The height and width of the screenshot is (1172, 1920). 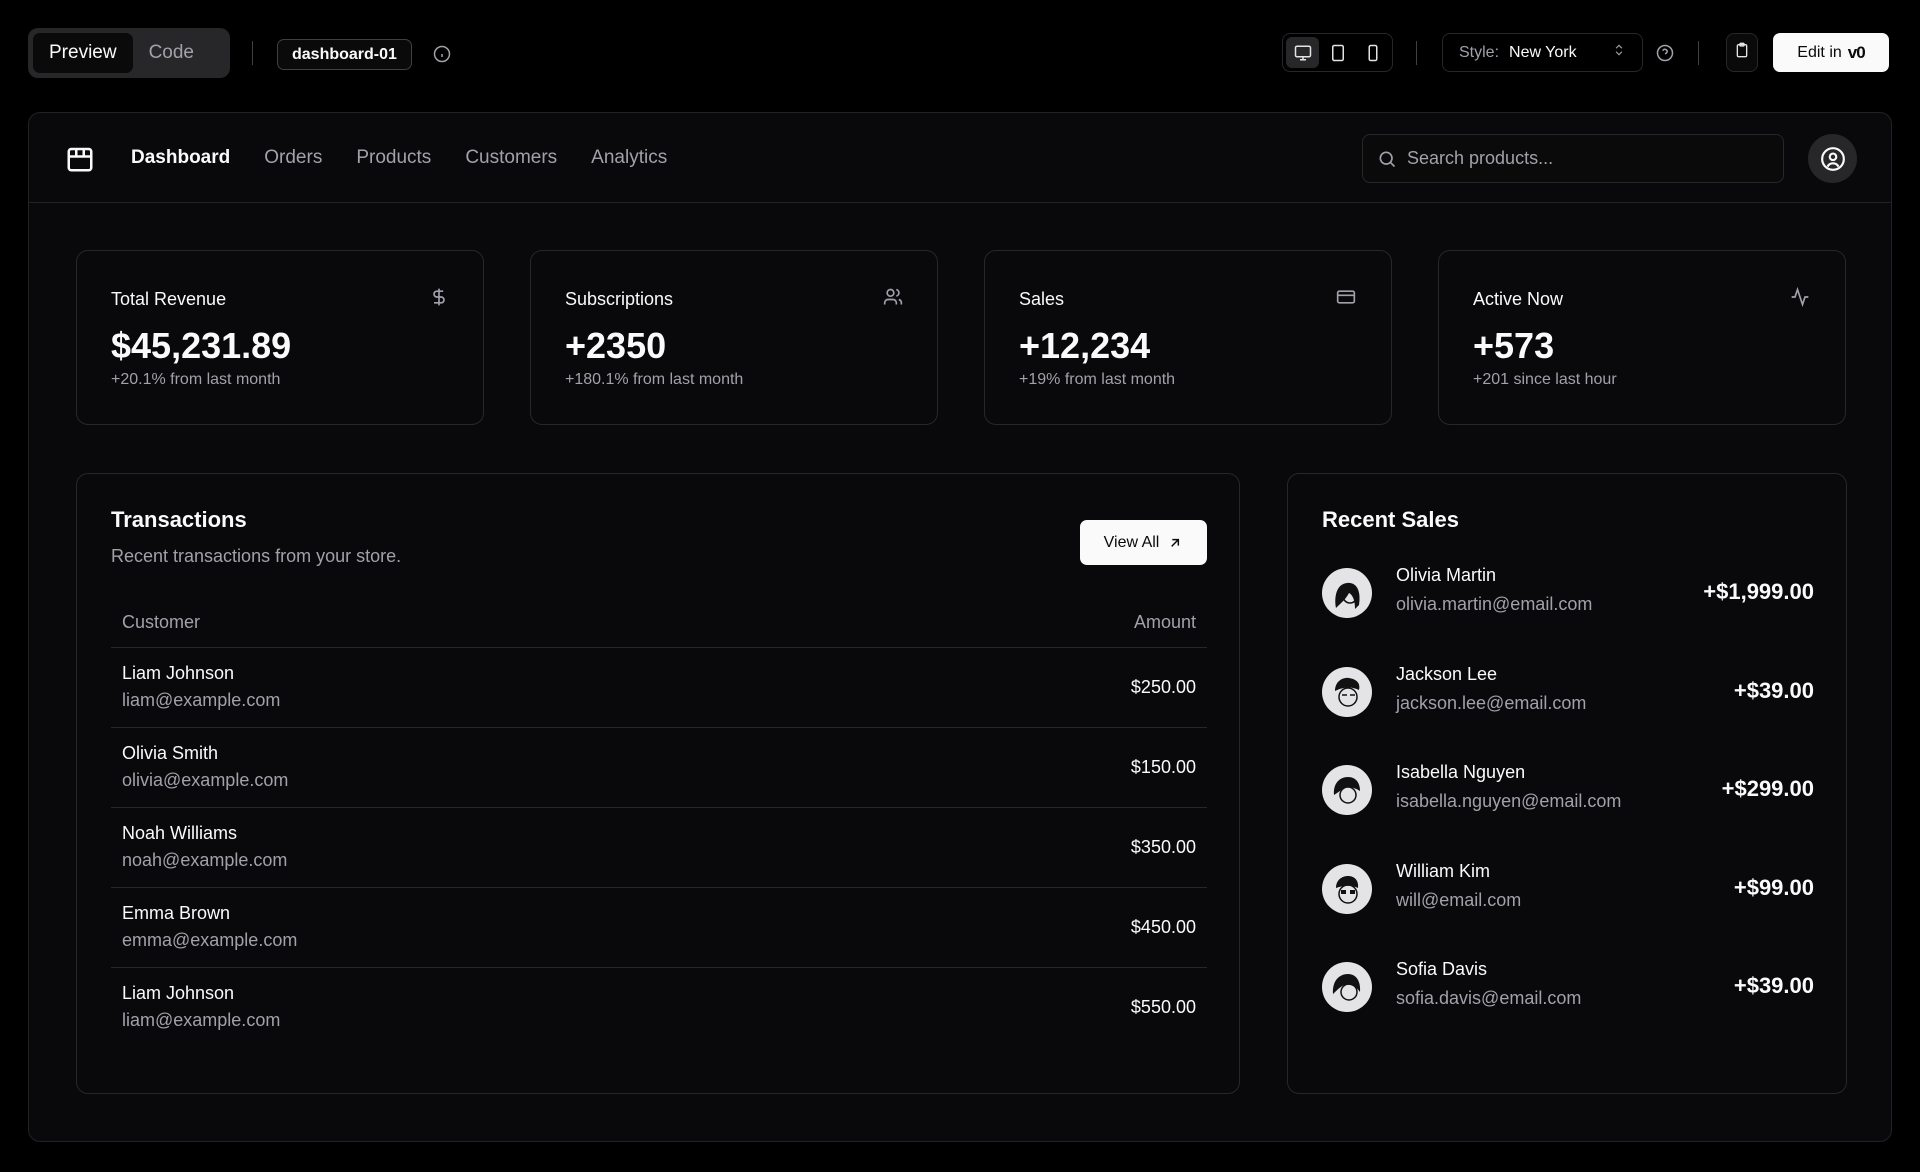 What do you see at coordinates (344, 54) in the screenshot?
I see `block-name-badge: dashboard-01` at bounding box center [344, 54].